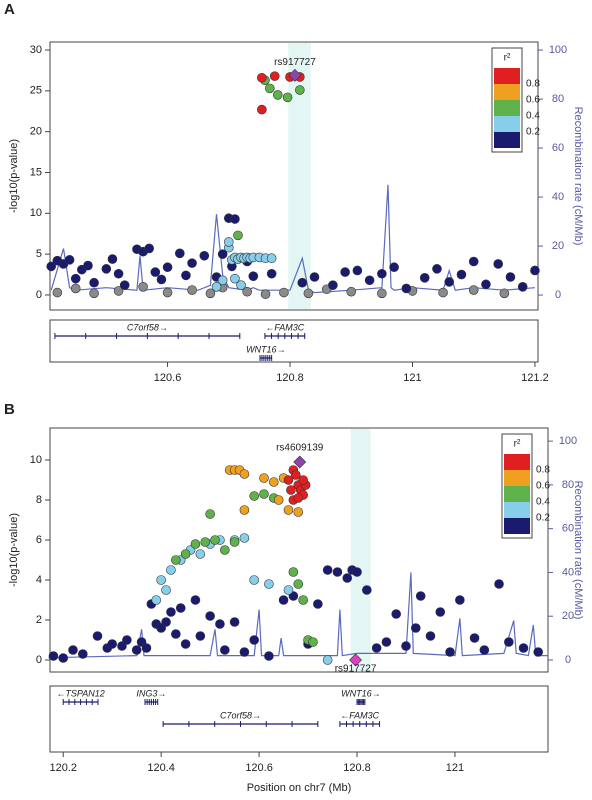 Image resolution: width=592 pixels, height=800 pixels. What do you see at coordinates (299, 719) in the screenshot?
I see `gene-track` at bounding box center [299, 719].